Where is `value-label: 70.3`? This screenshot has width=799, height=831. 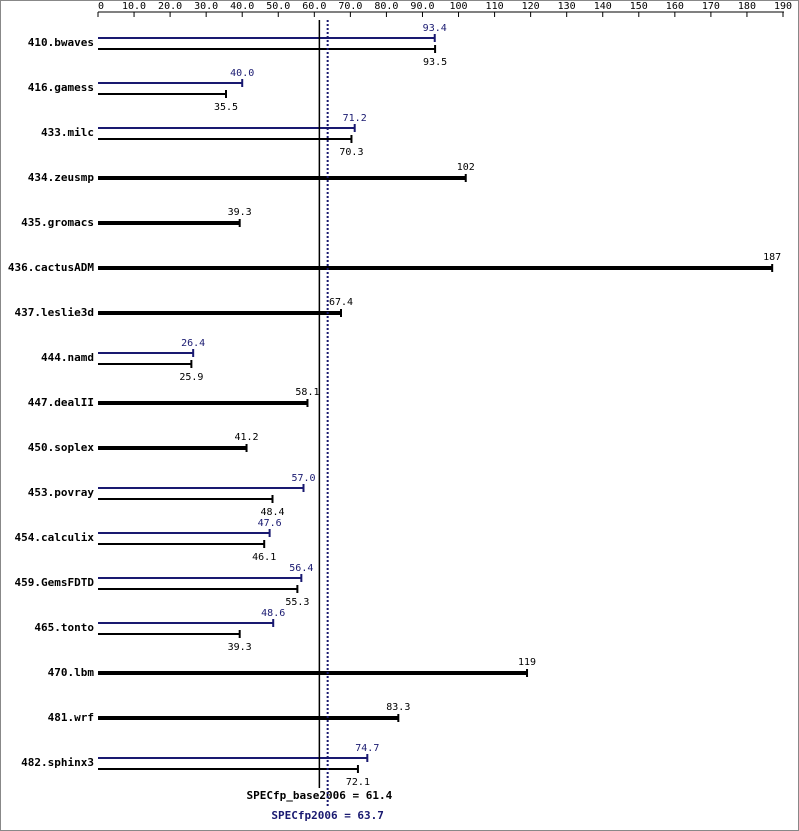 value-label: 70.3 is located at coordinates (351, 152).